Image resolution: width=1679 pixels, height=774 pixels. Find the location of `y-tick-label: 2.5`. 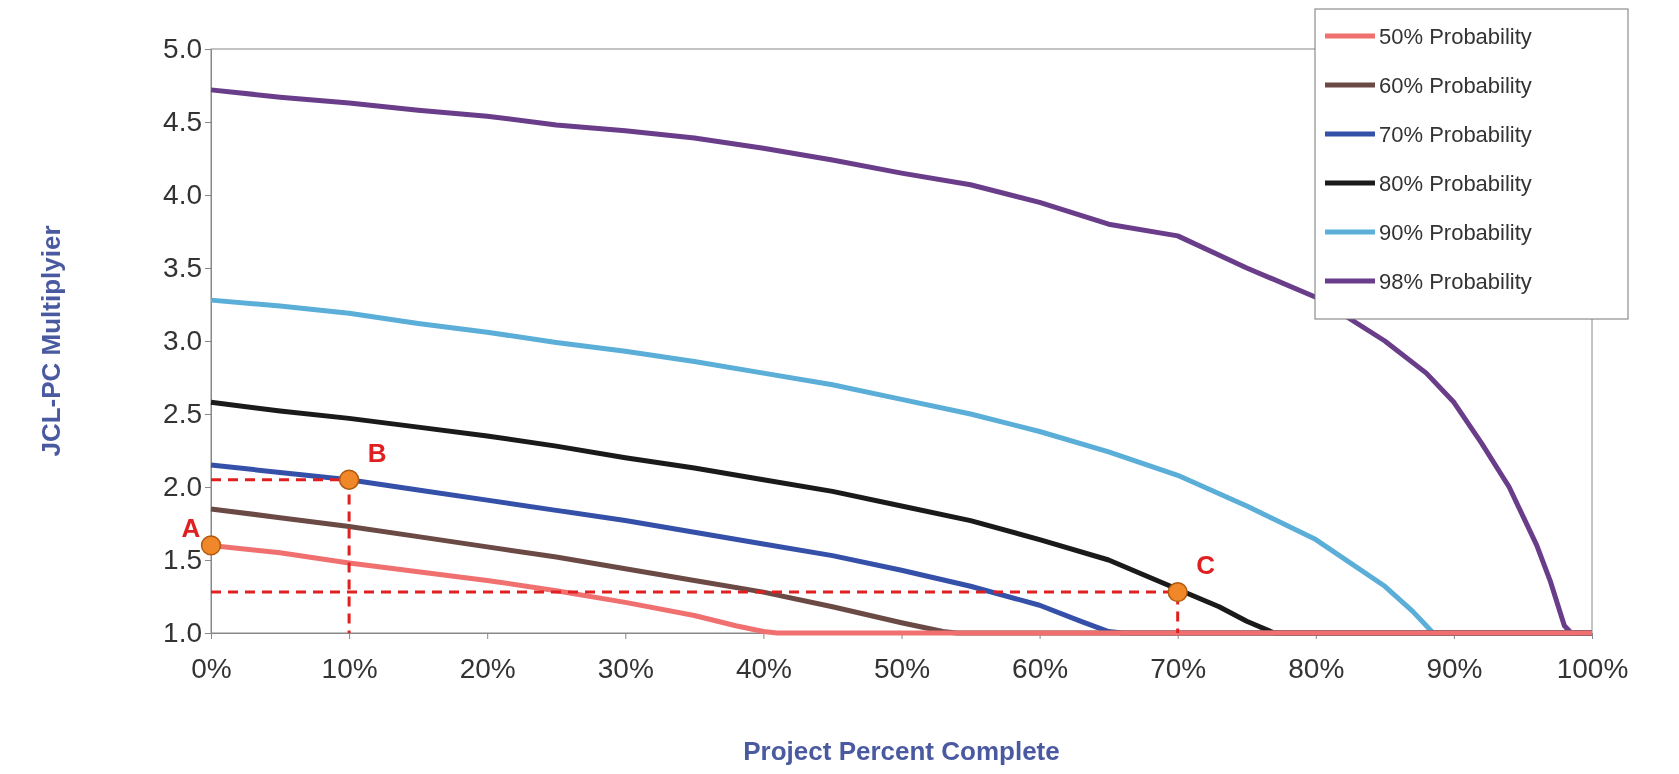

y-tick-label: 2.5 is located at coordinates (182, 414).